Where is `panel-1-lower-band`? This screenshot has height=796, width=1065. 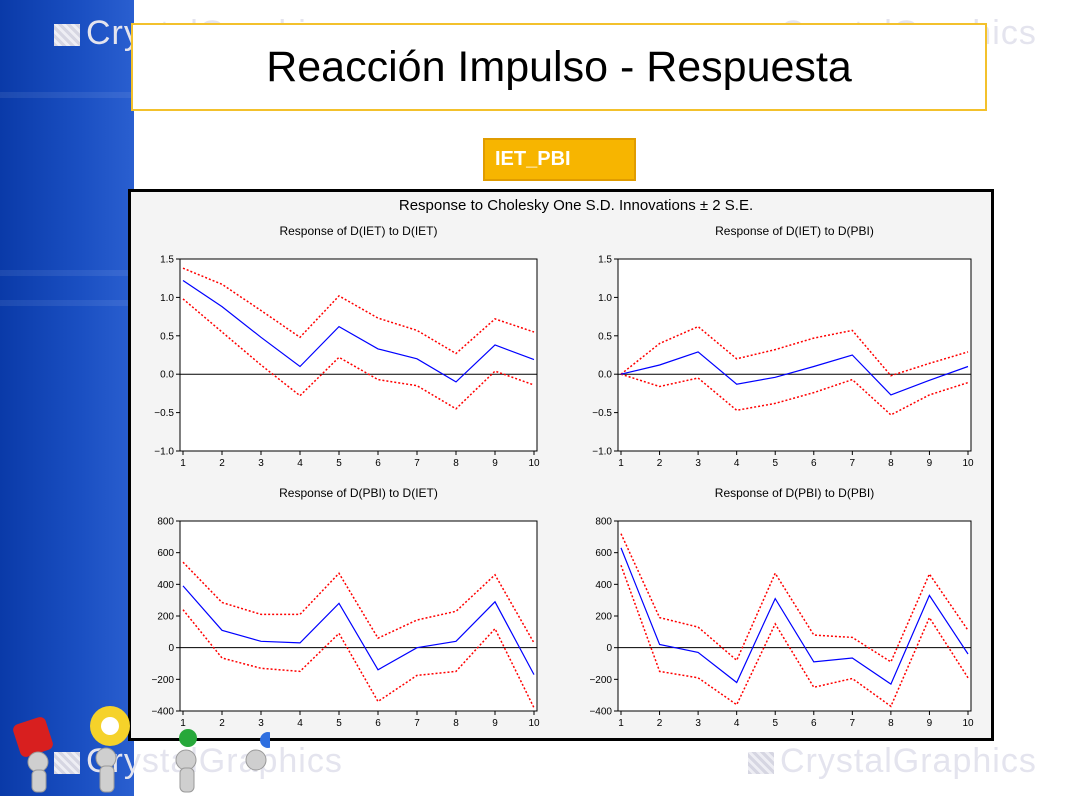
panel-1-lower-band is located at coordinates (358, 354).